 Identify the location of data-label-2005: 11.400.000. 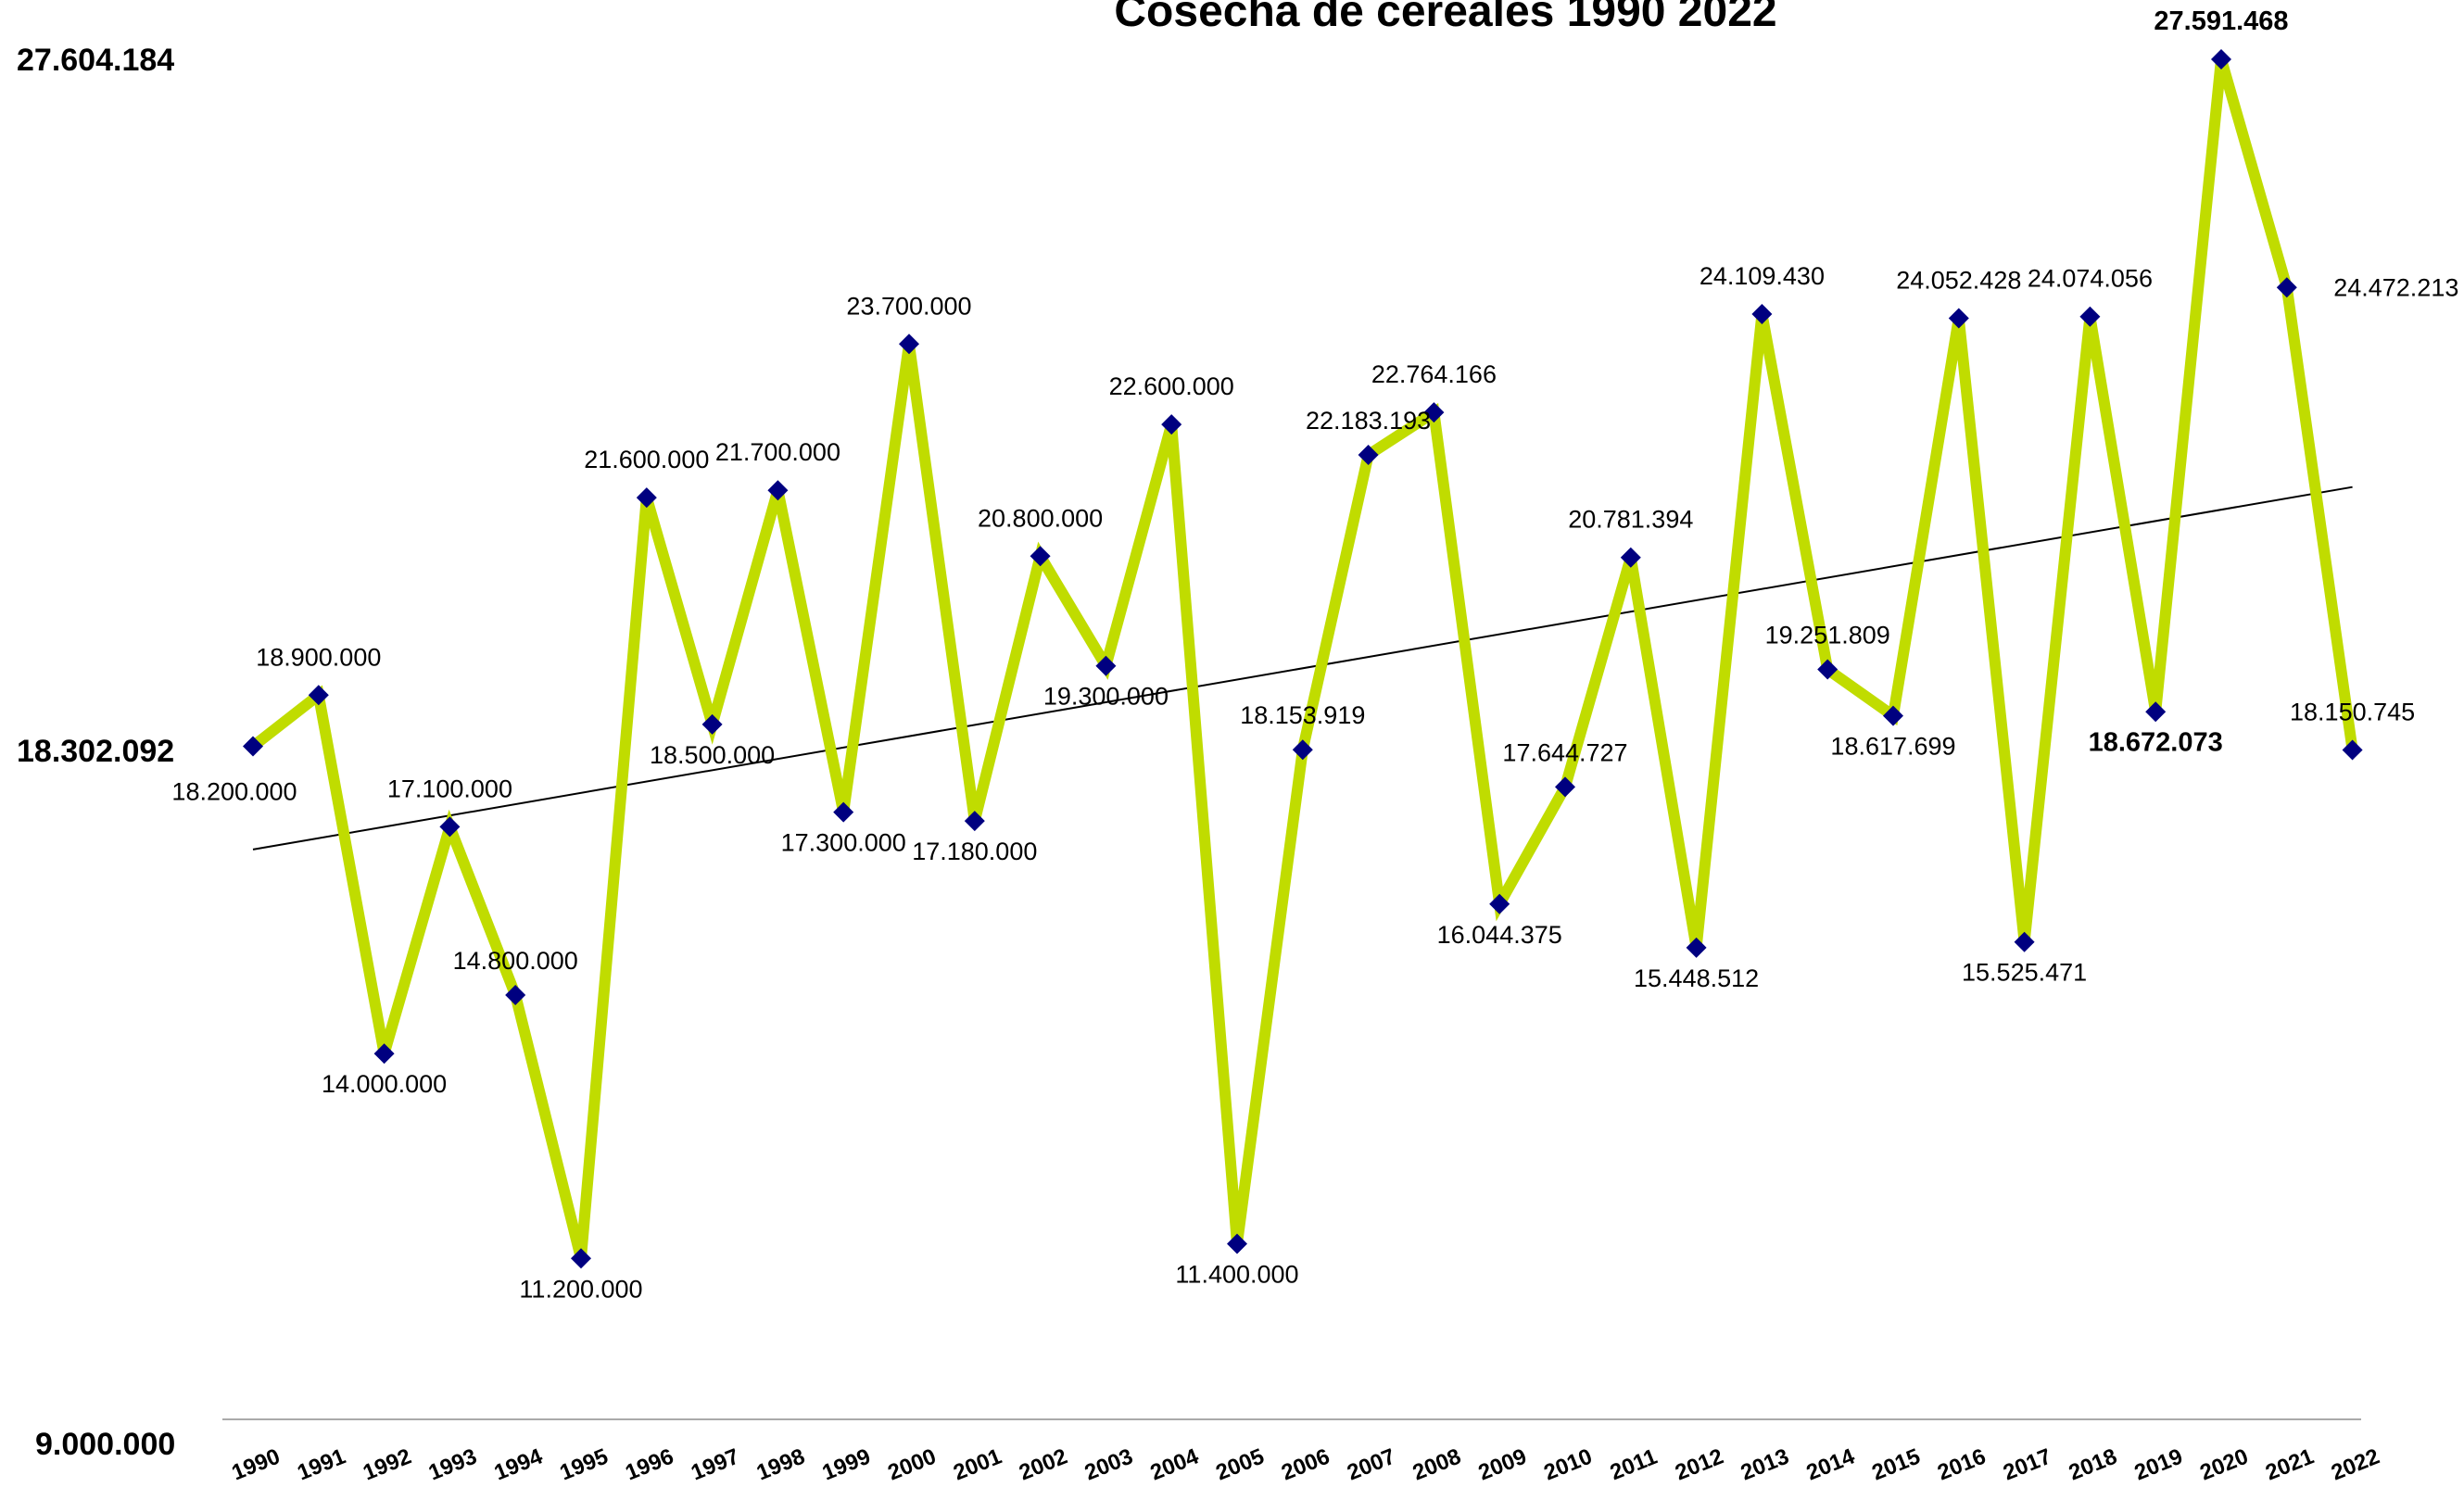
(1236, 1274).